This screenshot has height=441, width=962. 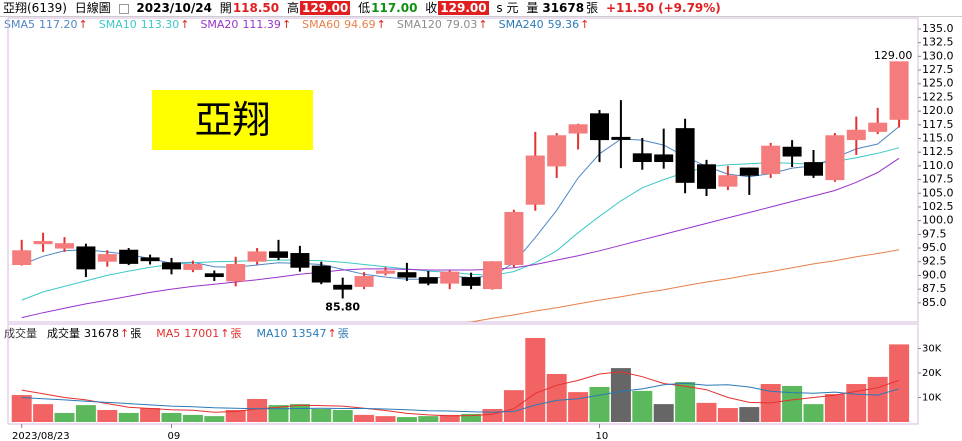 I want to click on ma-line, so click(x=460, y=394).